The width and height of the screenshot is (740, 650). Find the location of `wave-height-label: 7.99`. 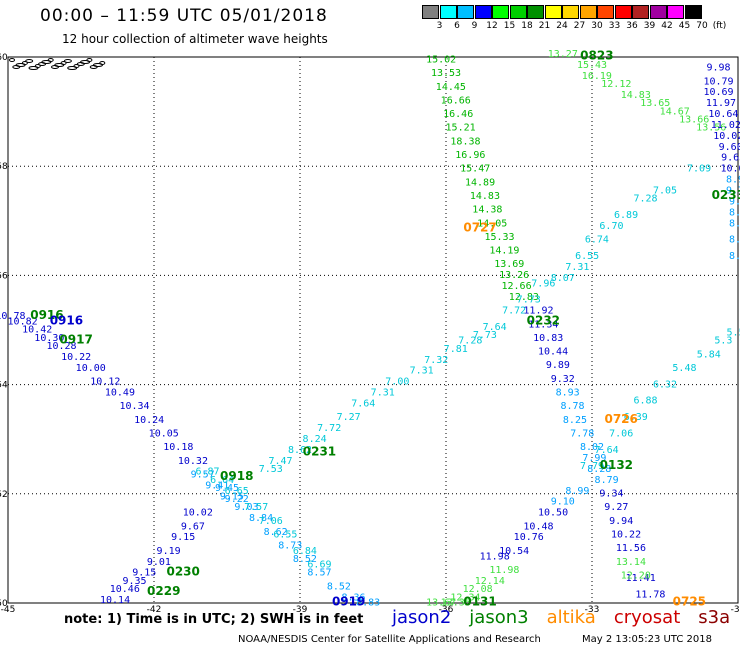

wave-height-label: 7.99 is located at coordinates (594, 458).